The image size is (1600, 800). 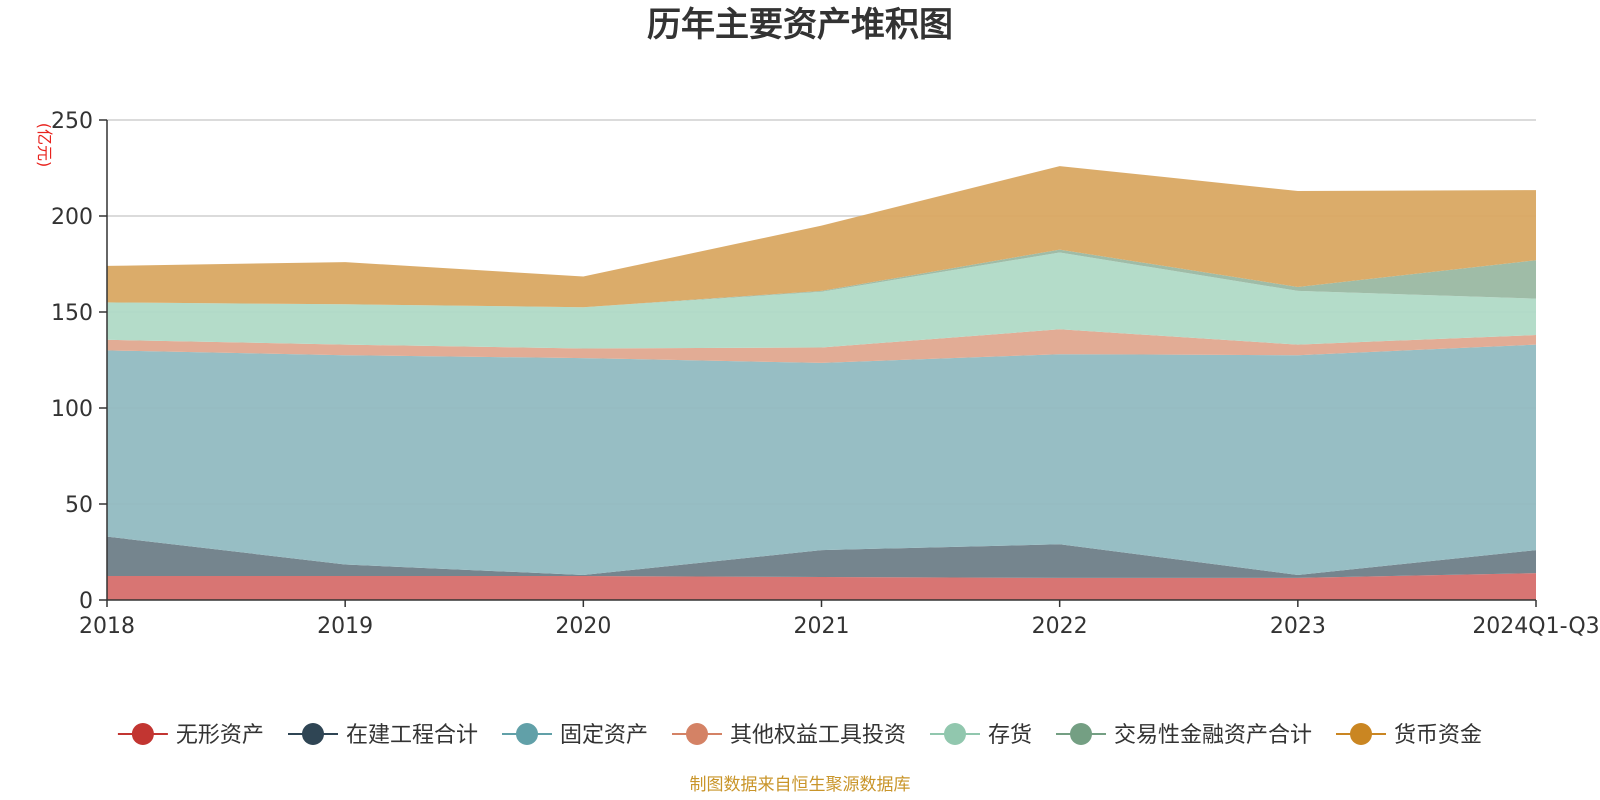 What do you see at coordinates (1298, 626) in the screenshot?
I see `x-tick-label: 2023` at bounding box center [1298, 626].